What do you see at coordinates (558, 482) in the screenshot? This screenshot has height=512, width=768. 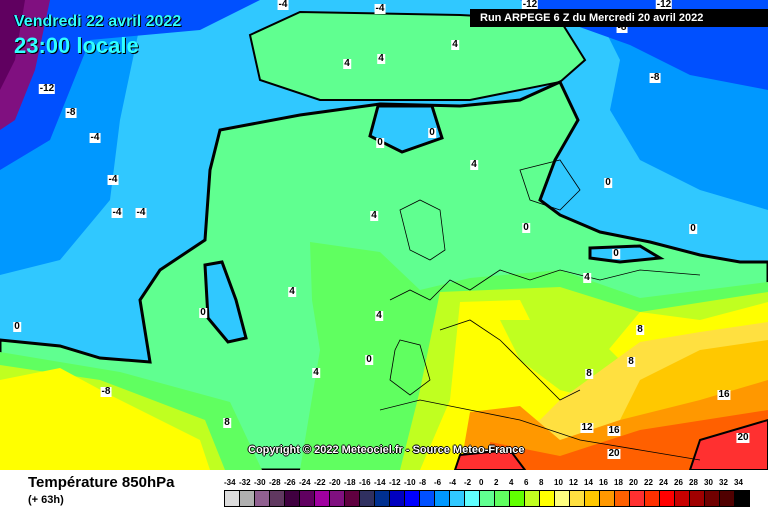 I see `legend-label: 10` at bounding box center [558, 482].